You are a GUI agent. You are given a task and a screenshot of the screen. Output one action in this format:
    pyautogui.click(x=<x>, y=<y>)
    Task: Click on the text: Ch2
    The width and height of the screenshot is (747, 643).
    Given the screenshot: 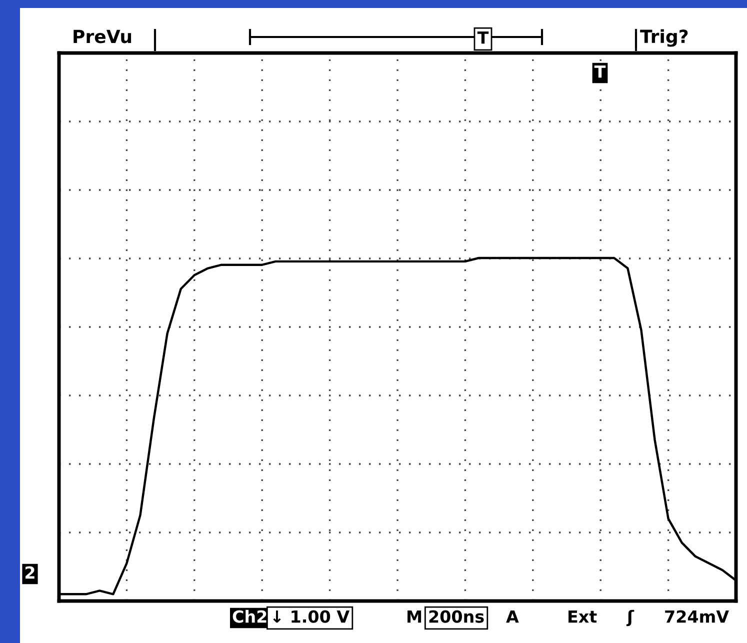 What is the action you would take?
    pyautogui.click(x=249, y=616)
    